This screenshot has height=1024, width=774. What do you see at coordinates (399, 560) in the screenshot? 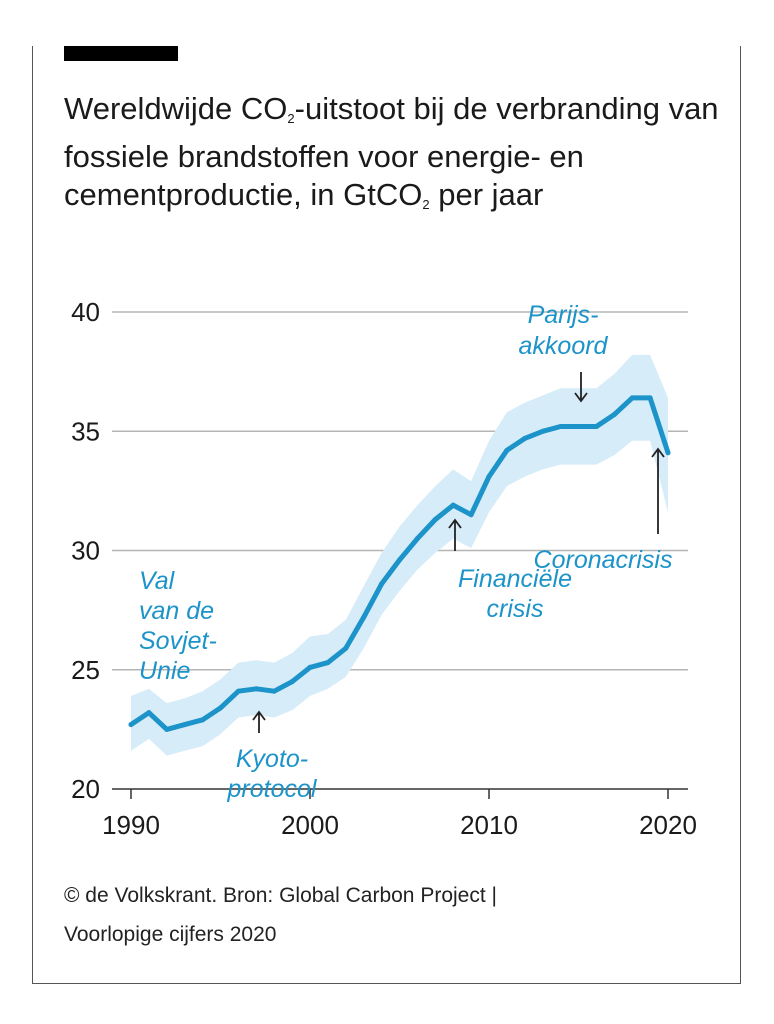
I see `data-point-2005` at bounding box center [399, 560].